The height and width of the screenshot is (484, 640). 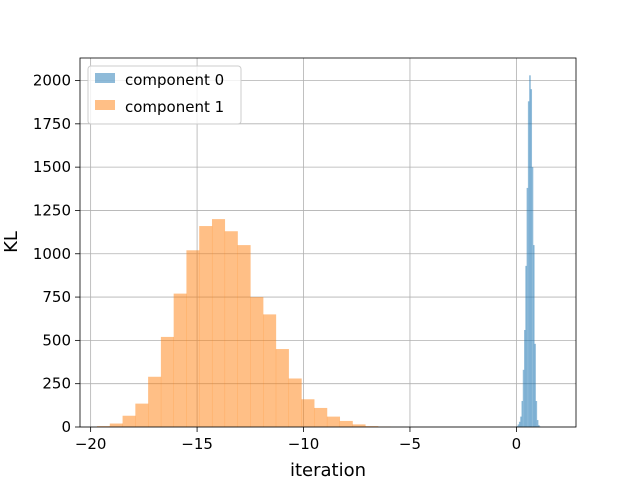 What do you see at coordinates (91, 444) in the screenshot?
I see `x-tick-label-0: −20` at bounding box center [91, 444].